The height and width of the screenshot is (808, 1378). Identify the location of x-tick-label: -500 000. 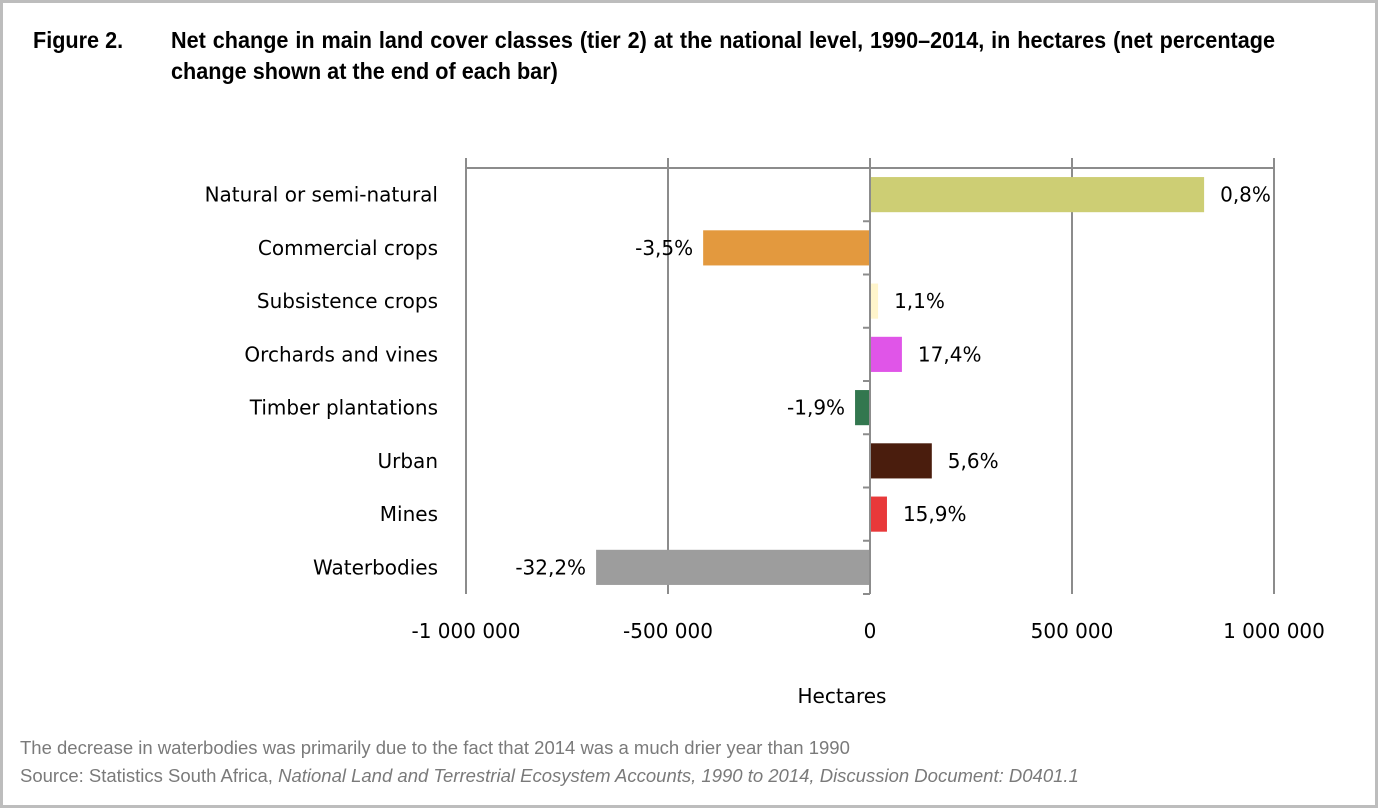
(668, 631).